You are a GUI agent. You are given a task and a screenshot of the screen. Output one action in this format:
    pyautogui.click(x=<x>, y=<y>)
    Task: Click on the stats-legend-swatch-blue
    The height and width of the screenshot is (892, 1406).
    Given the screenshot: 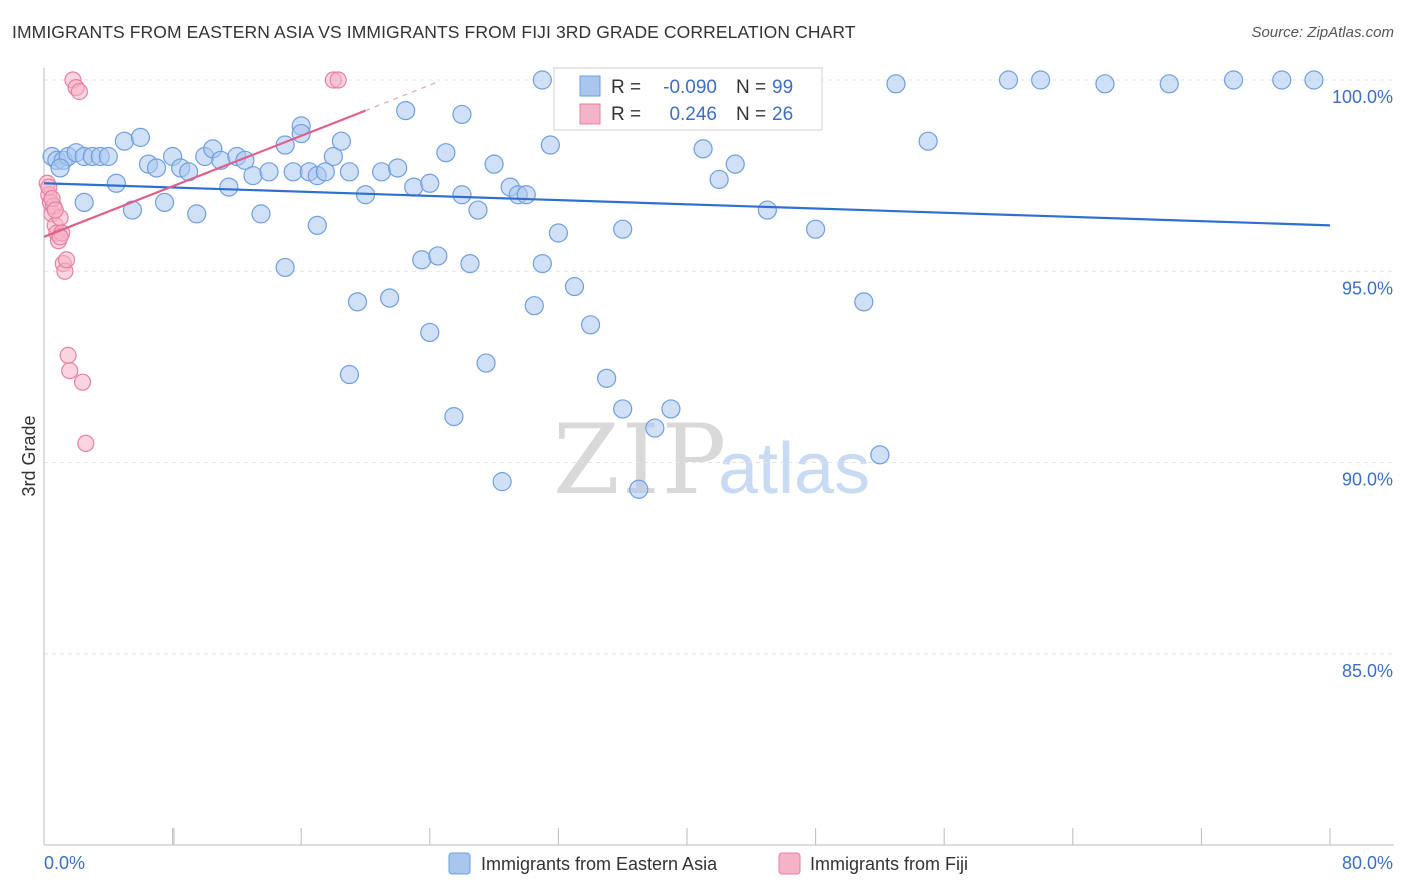 What is the action you would take?
    pyautogui.click(x=590, y=86)
    